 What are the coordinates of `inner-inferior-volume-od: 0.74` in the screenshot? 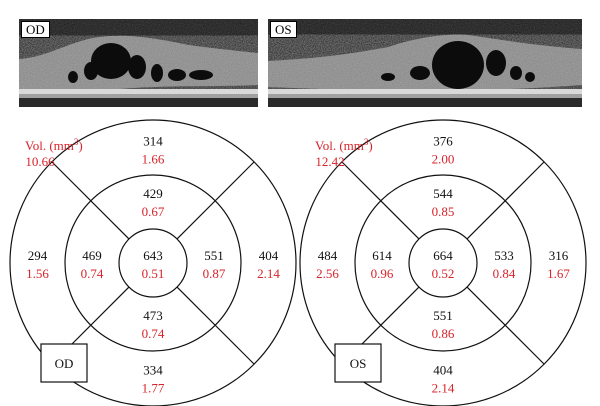 It's located at (153, 333).